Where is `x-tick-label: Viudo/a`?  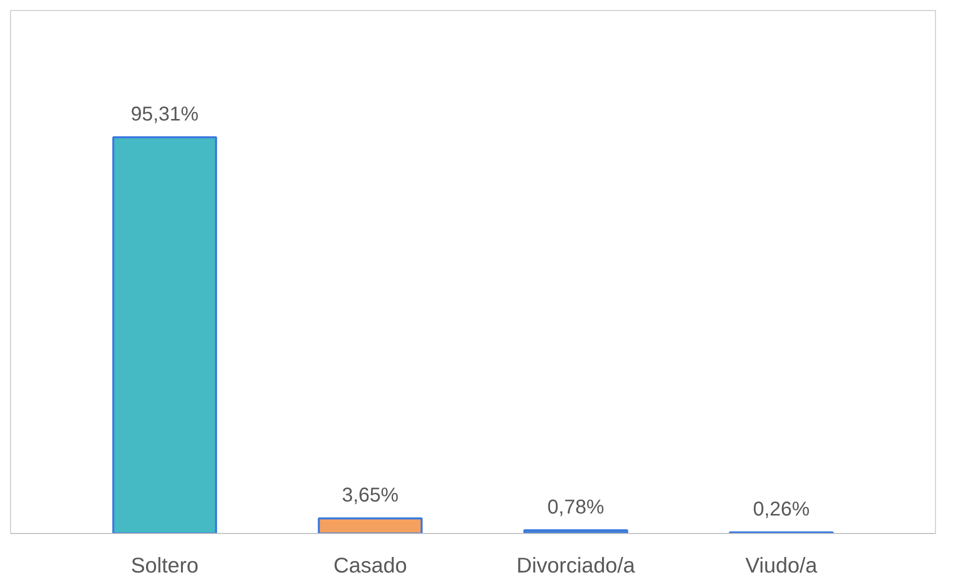 x-tick-label: Viudo/a is located at coordinates (781, 566).